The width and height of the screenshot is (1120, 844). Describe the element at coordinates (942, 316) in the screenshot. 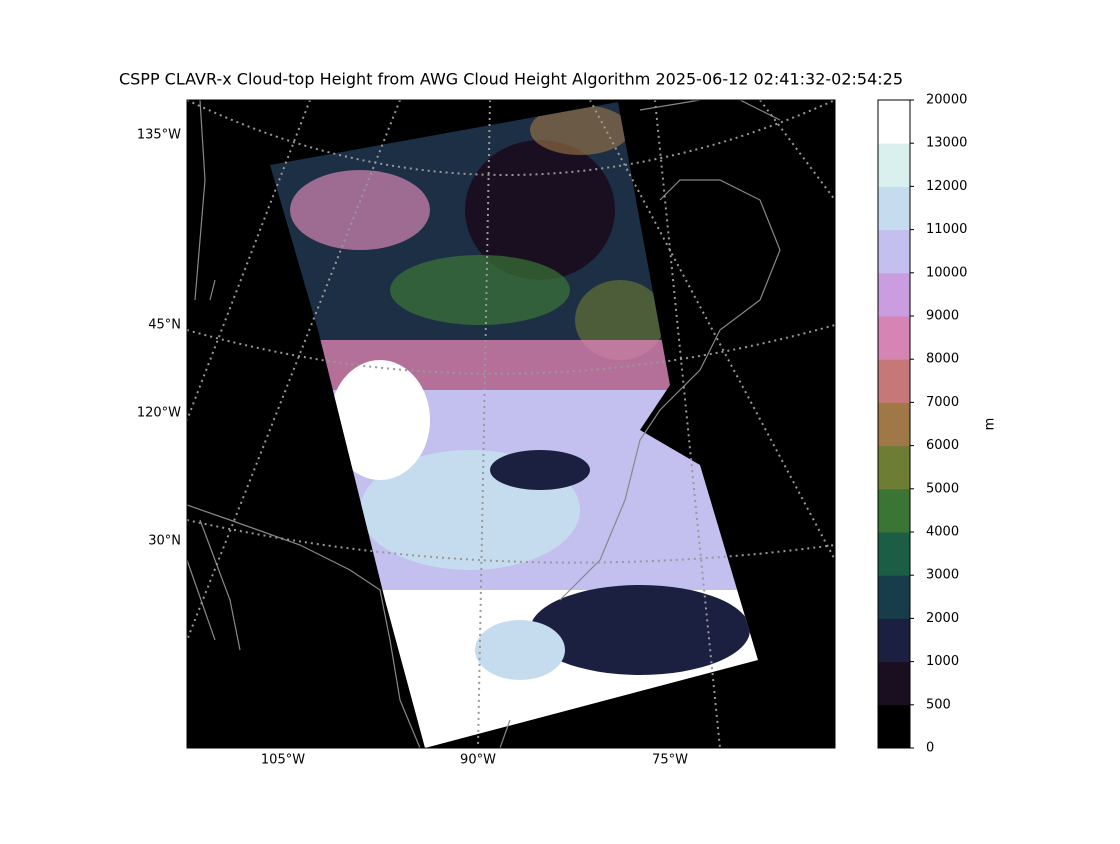

I see `colorbar-tick-label: 9000` at that location.